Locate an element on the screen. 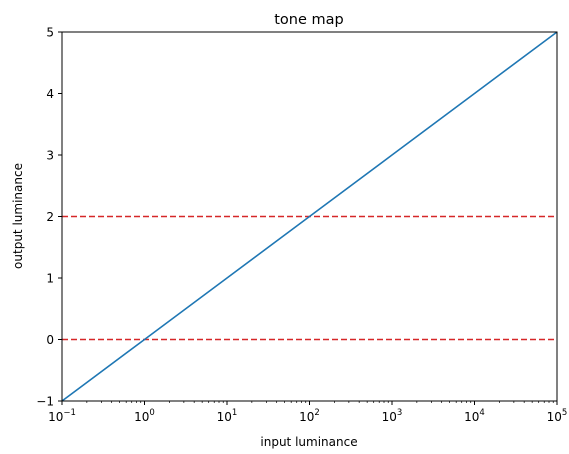  x-axis: 10⁻¹ 10⁰ 10¹ 10² 10³ 10⁴ 10⁵ is located at coordinates (307, 412).